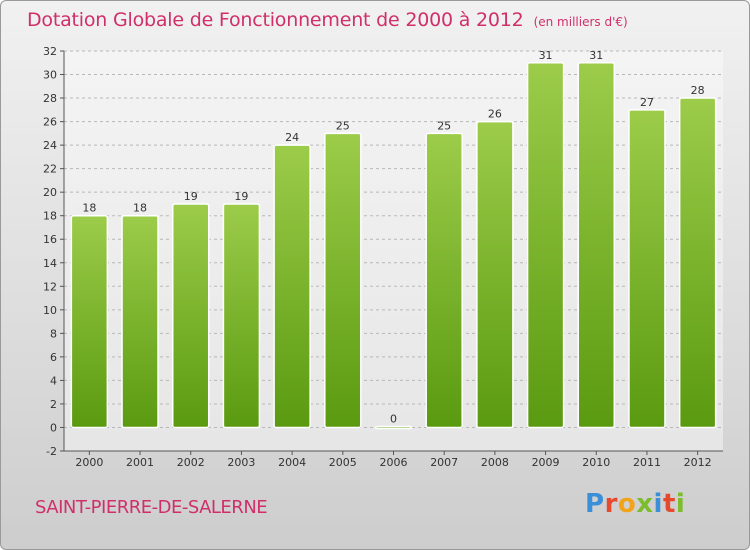 This screenshot has height=550, width=750. Describe the element at coordinates (89, 462) in the screenshot. I see `x-tick-label-2000: 2000` at that location.